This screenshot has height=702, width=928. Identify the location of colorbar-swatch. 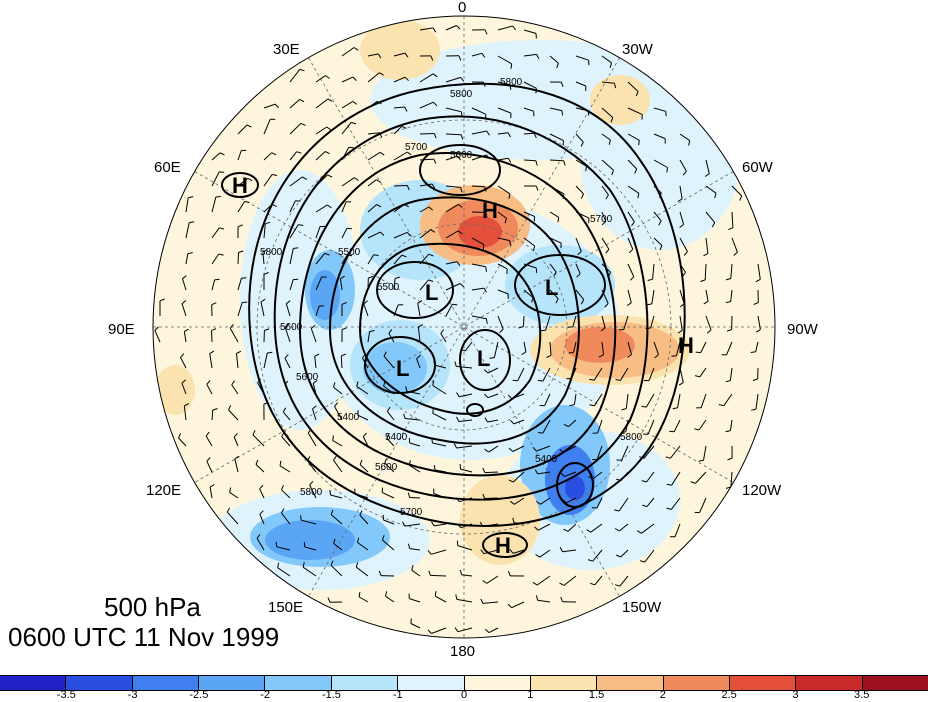
(99, 683).